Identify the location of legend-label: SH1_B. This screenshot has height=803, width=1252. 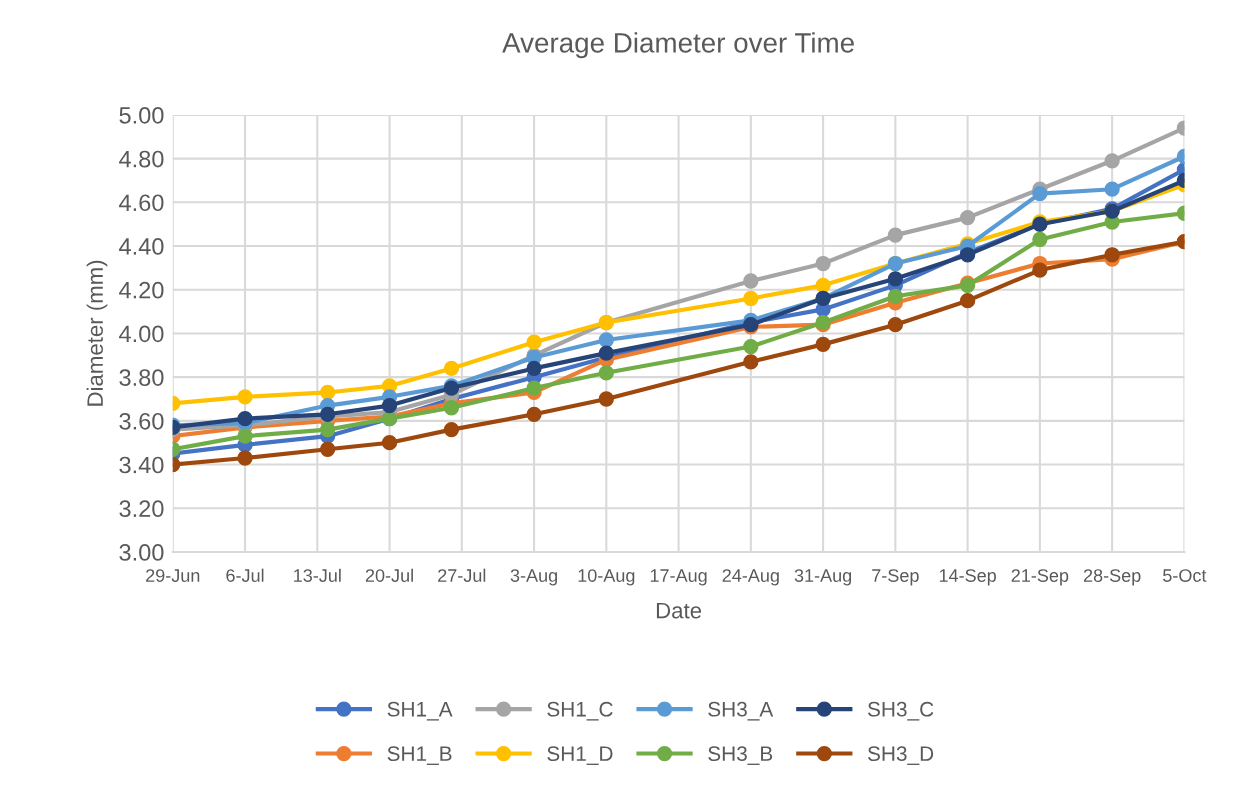
(419, 755).